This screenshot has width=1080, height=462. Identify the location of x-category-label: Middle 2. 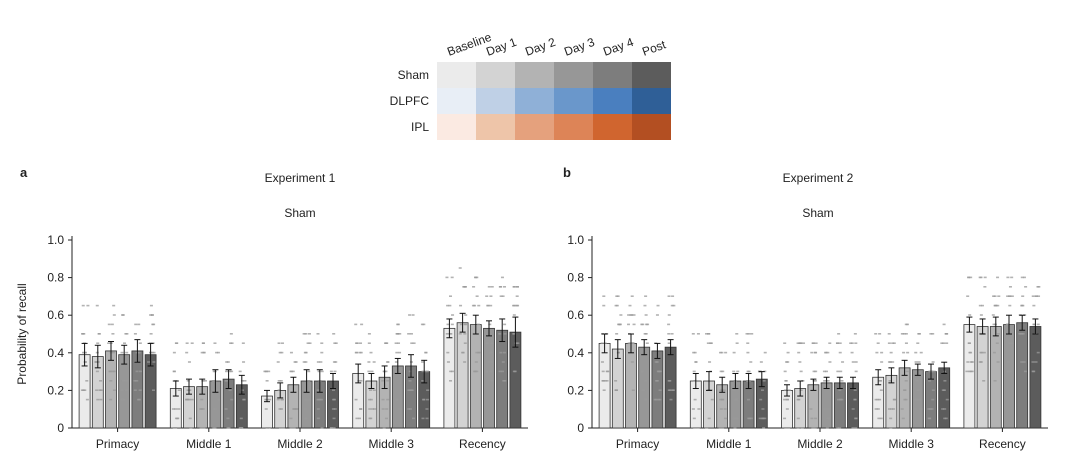
(820, 444).